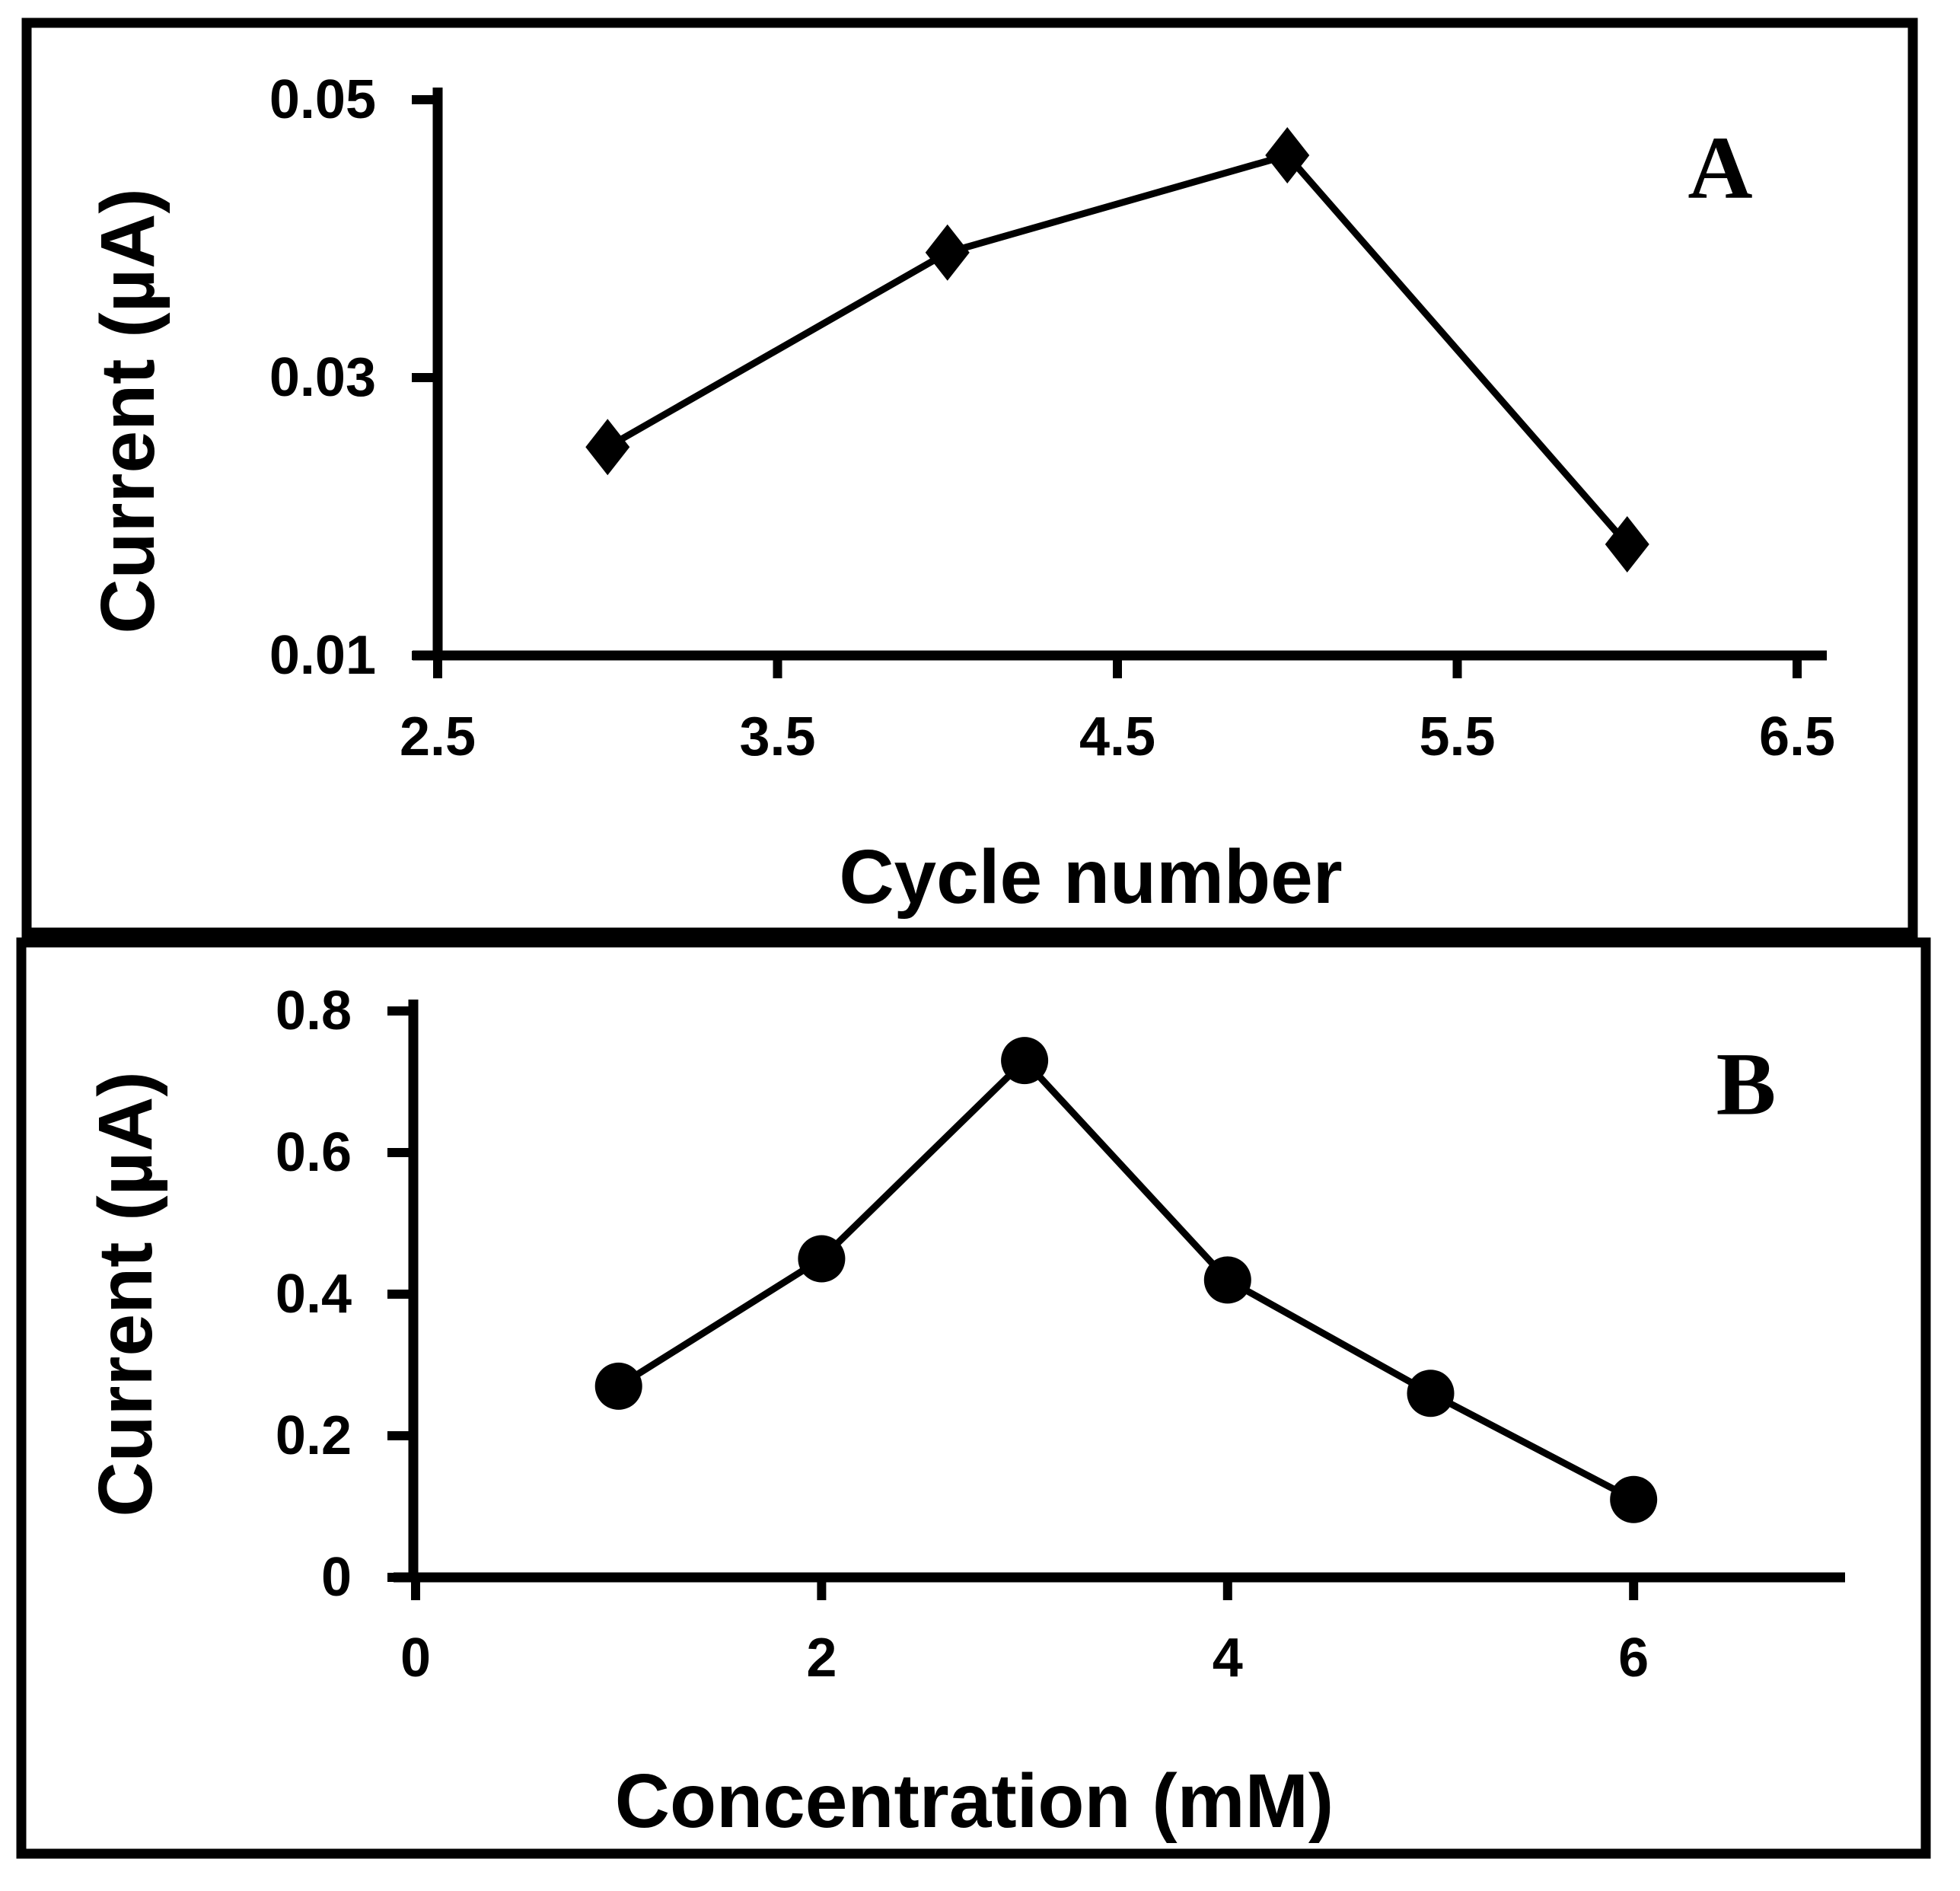  Describe the element at coordinates (821, 1658) in the screenshot. I see `panel-b-x-tick-label: 2` at that location.